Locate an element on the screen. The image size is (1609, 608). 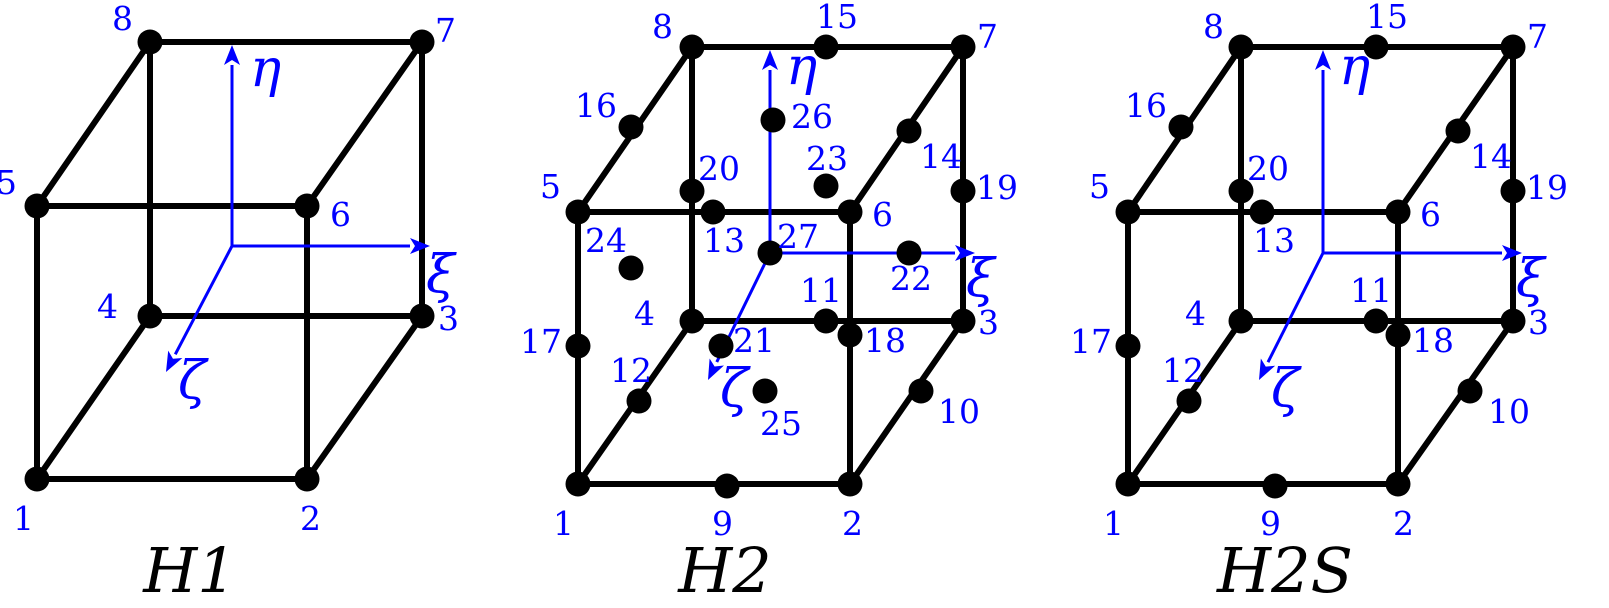
node-label-22: 22 is located at coordinates (911, 278).